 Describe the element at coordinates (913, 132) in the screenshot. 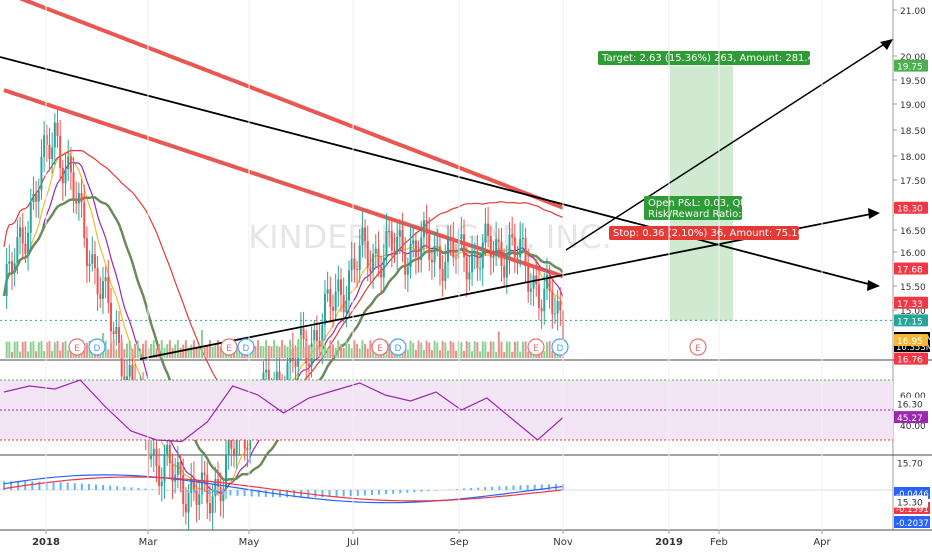

I see `price-tick-label: 18.50` at that location.